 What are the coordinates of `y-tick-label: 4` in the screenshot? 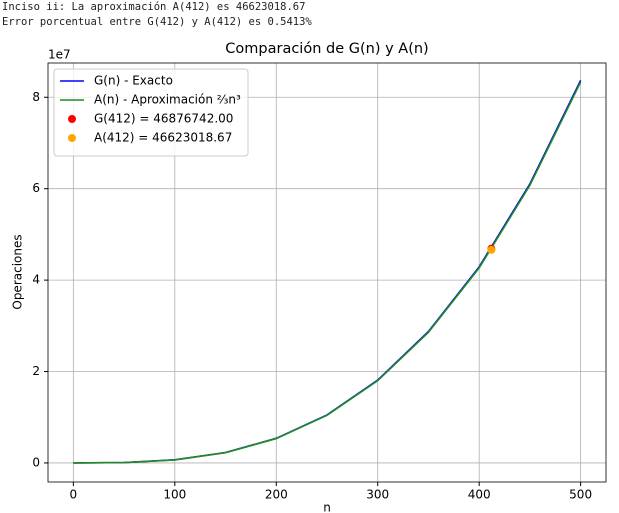 It's located at (36, 280).